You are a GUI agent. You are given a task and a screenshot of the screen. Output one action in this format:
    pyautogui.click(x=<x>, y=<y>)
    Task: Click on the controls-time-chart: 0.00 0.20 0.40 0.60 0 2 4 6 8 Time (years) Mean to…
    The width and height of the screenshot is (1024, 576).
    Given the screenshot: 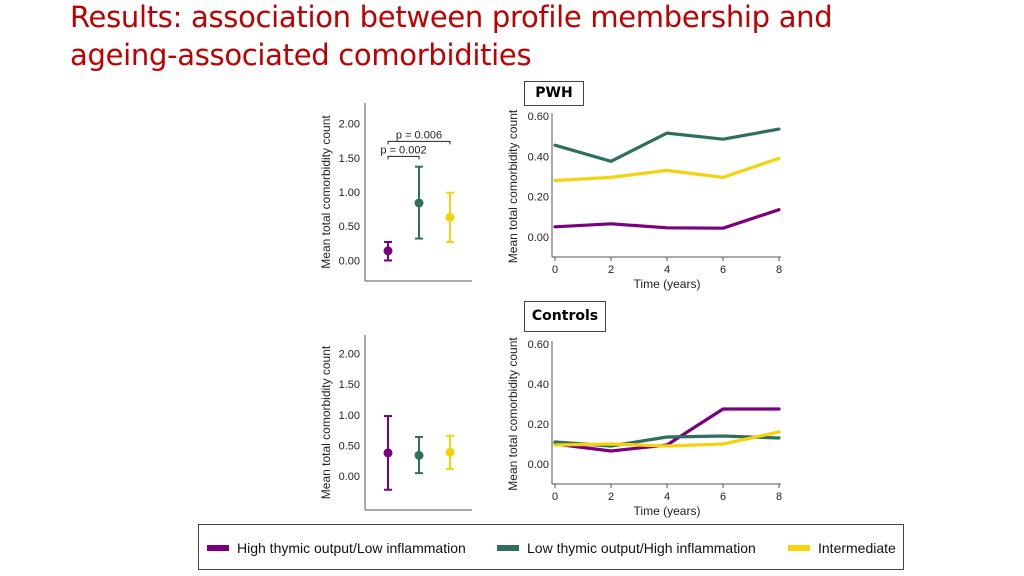 What is the action you would take?
    pyautogui.click(x=644, y=427)
    